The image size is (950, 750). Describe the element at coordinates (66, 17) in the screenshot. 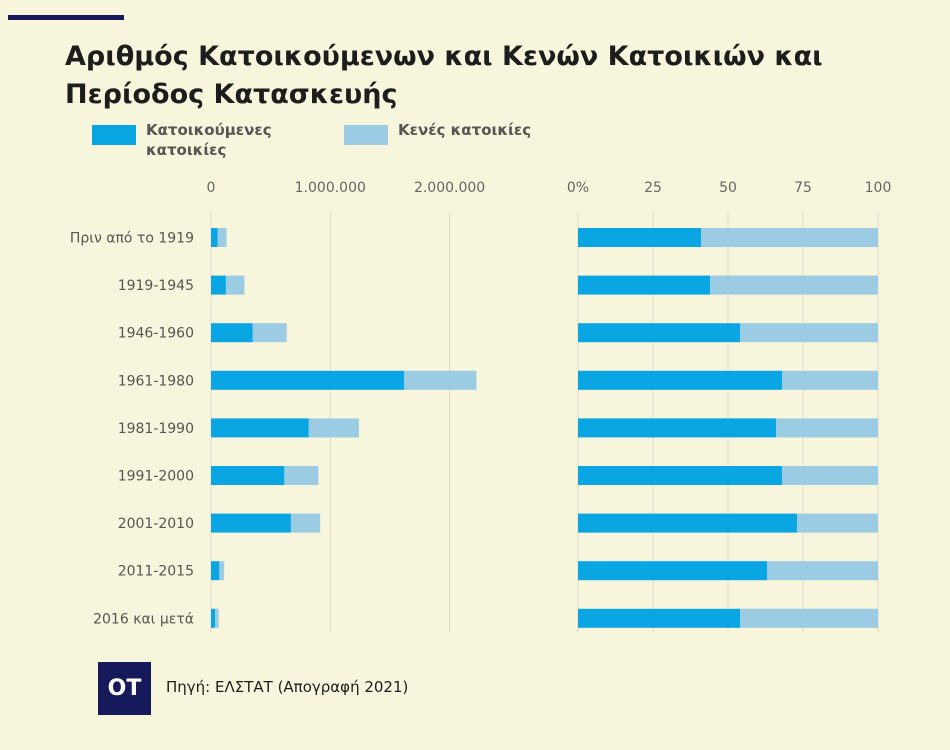

I see `top-accent-bar` at that location.